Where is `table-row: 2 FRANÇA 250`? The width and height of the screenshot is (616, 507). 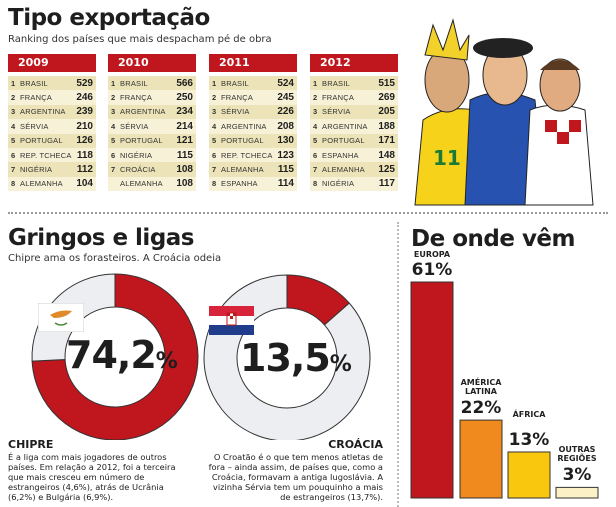
table-row: 2 FRANÇA 250 is located at coordinates (152, 97).